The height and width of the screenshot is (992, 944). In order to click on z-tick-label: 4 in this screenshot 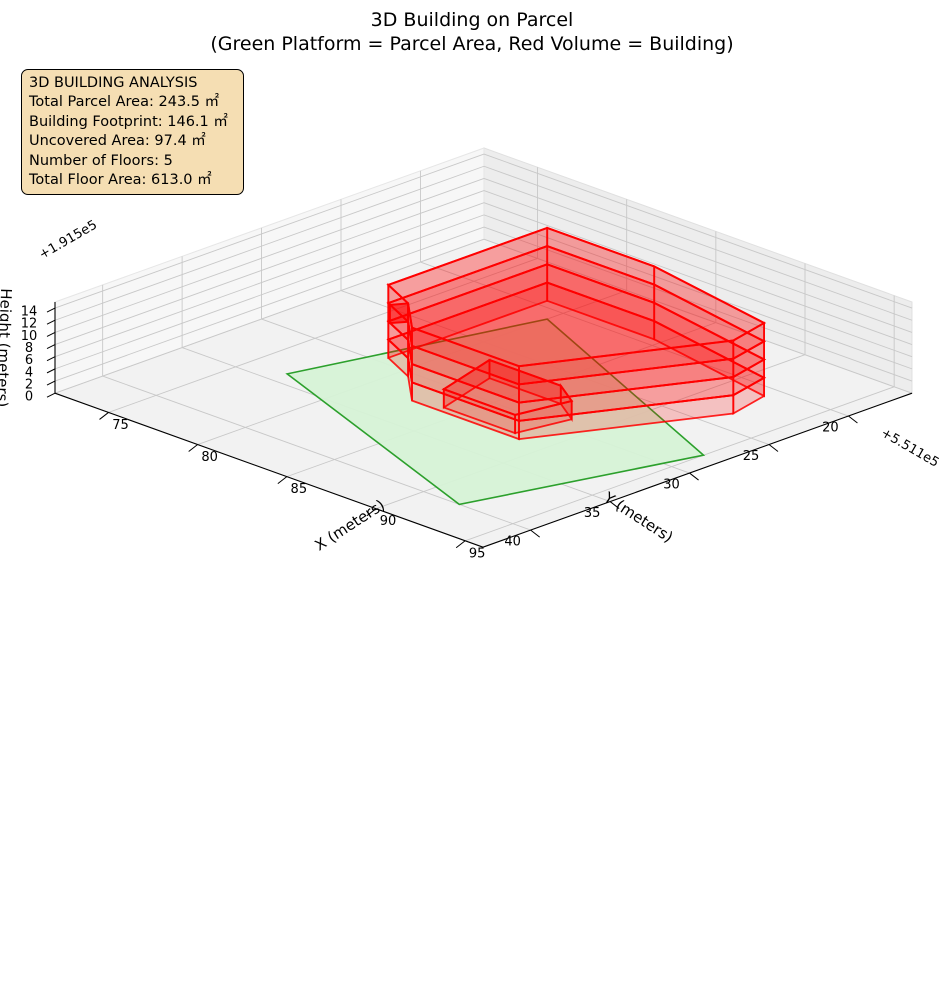, I will do `click(29, 372)`.